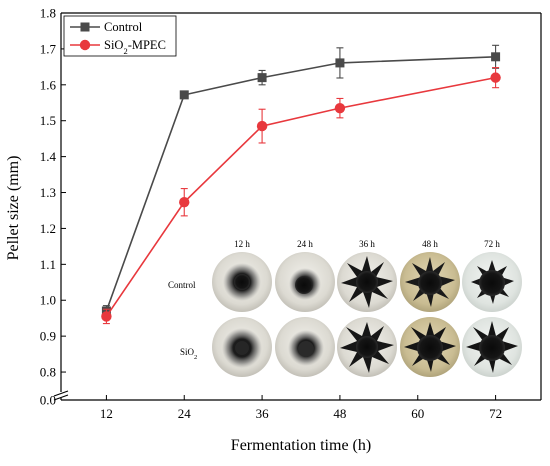  Describe the element at coordinates (430, 244) in the screenshot. I see `inset-column-48-h: 48 h` at that location.